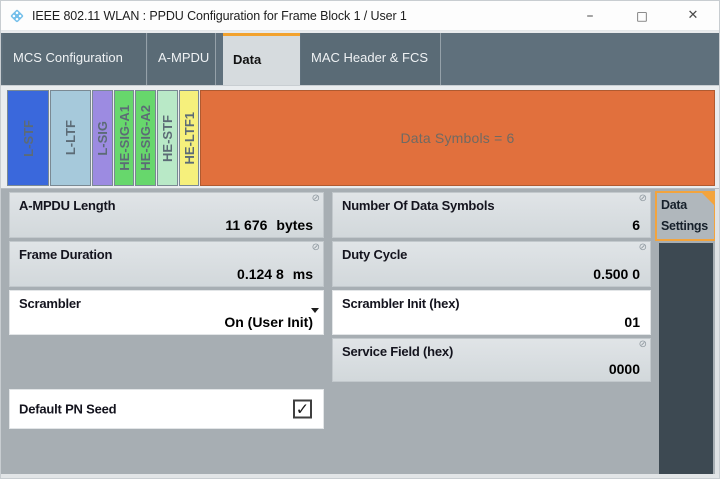 The height and width of the screenshot is (479, 720). I want to click on tab-data: Data, so click(261, 59).